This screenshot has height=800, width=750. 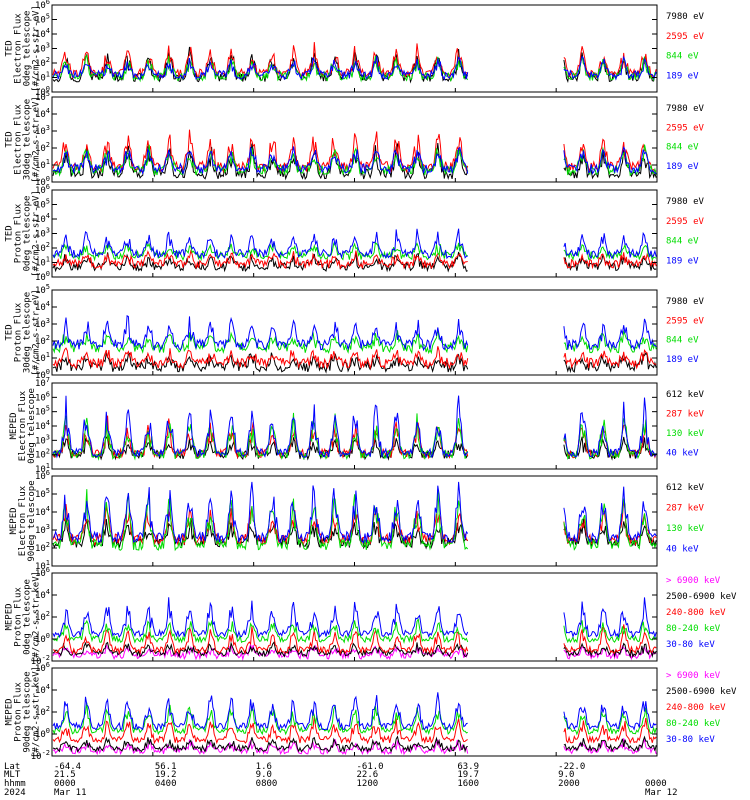 I want to click on legend-entry: 287 keV, so click(x=685, y=509).